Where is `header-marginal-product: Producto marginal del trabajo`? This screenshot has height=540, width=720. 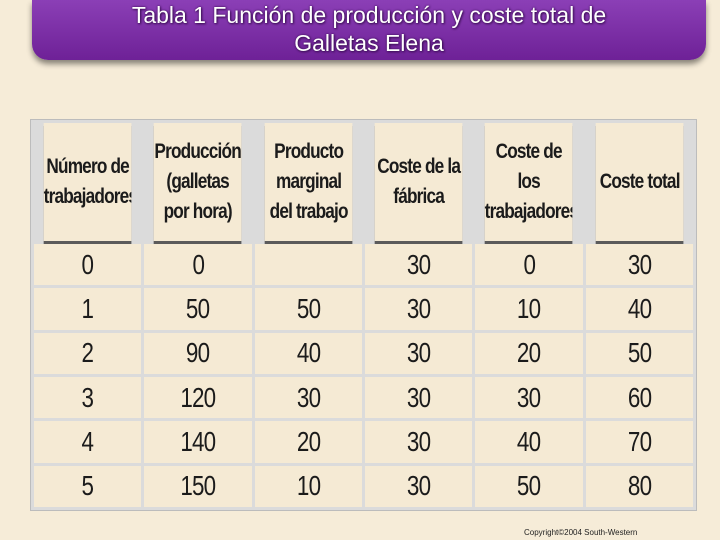
header-marginal-product: Producto marginal del trabajo is located at coordinates (308, 182).